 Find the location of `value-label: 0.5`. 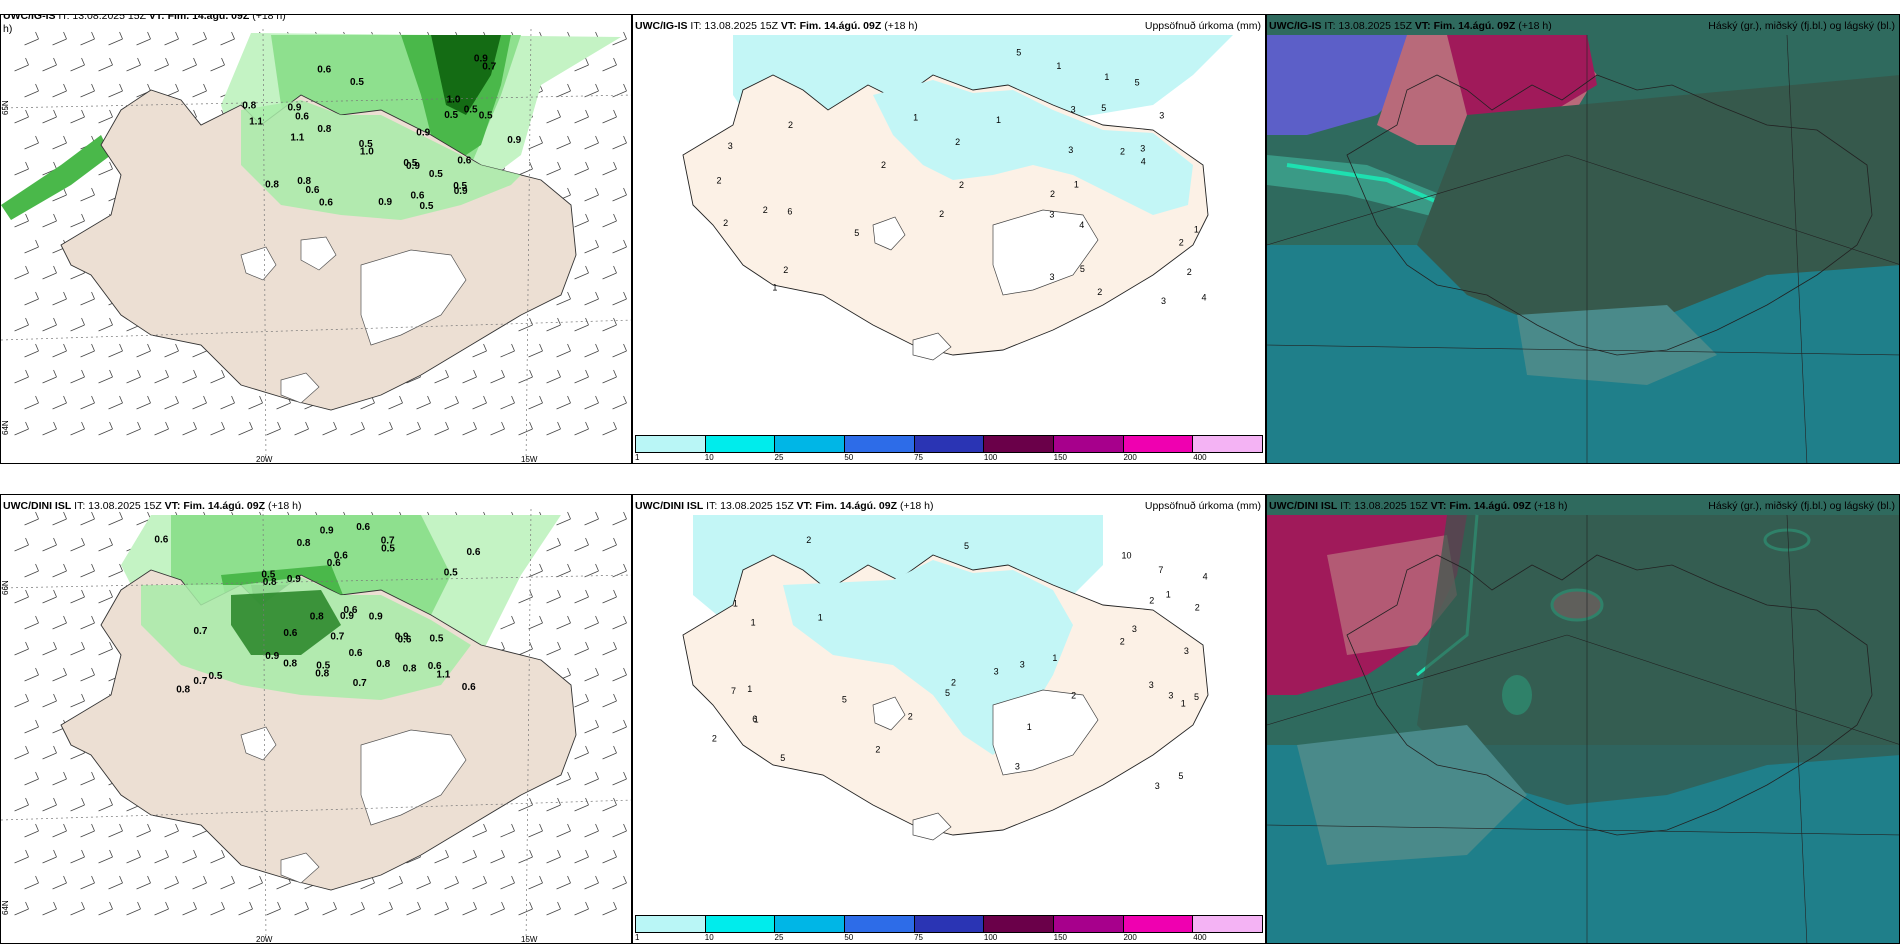

value-label: 0.5 is located at coordinates (437, 638).